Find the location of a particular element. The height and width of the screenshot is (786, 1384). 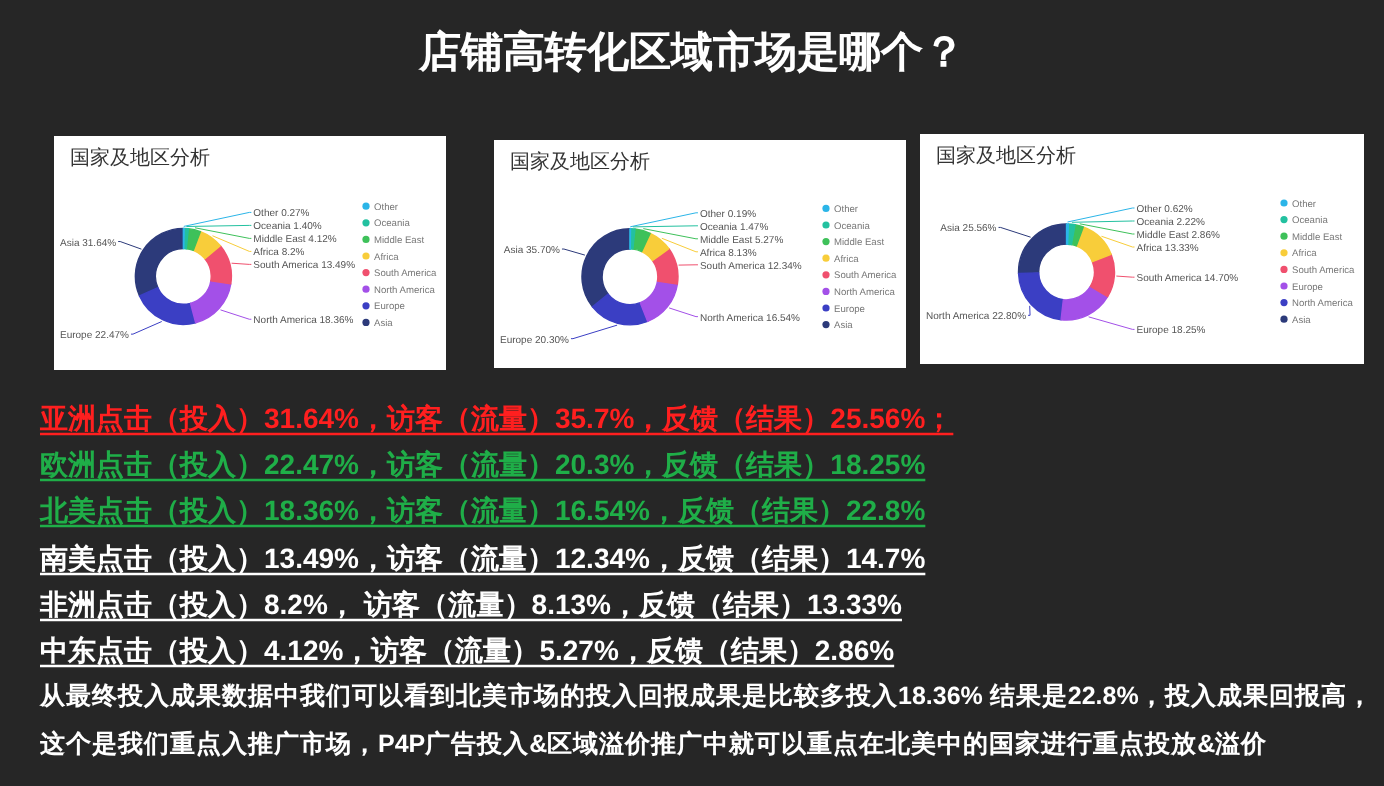

text: 北美点击（投入）18.36%，访客（流量）16.54%，反馈（结果）22.8% is located at coordinates (482, 510).